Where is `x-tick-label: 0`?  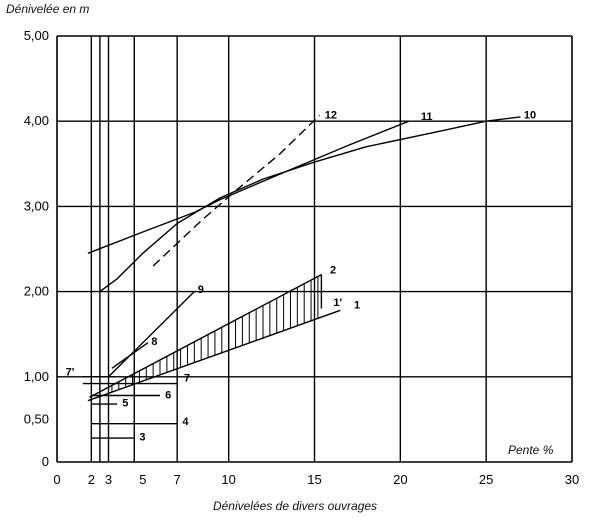 x-tick-label: 0 is located at coordinates (56, 479).